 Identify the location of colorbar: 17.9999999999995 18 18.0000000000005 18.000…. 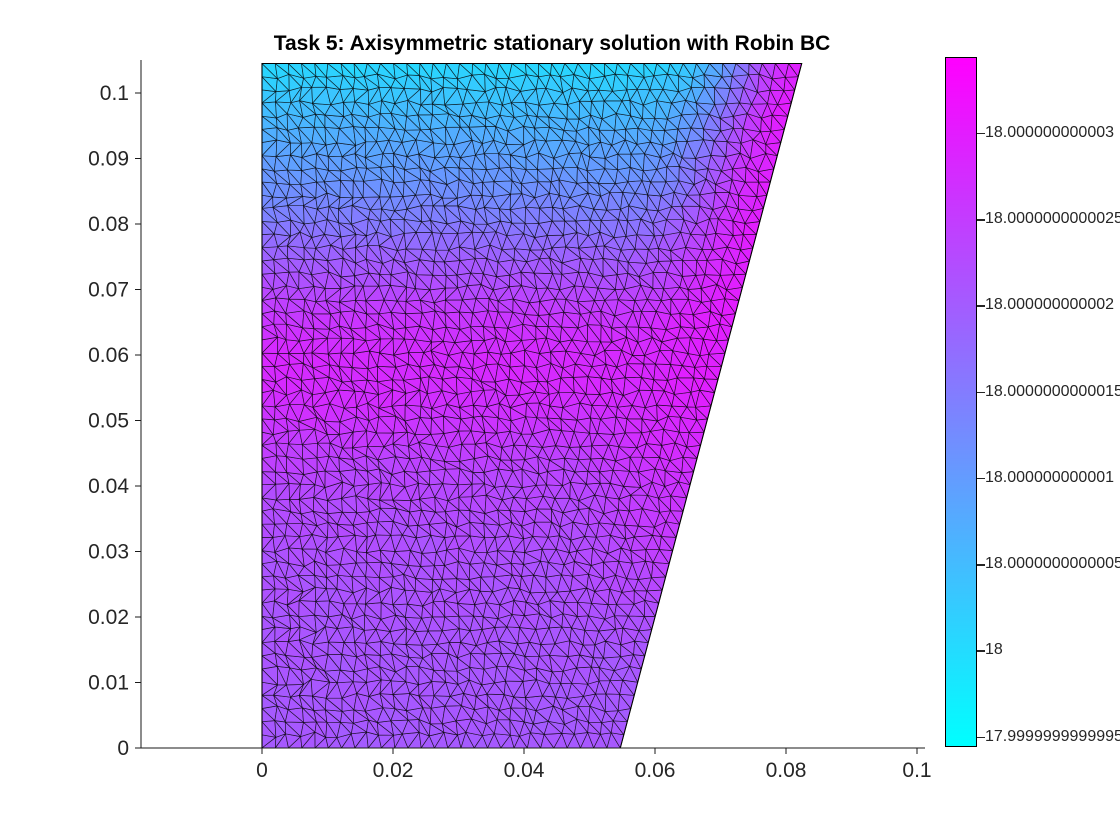
(1032, 402).